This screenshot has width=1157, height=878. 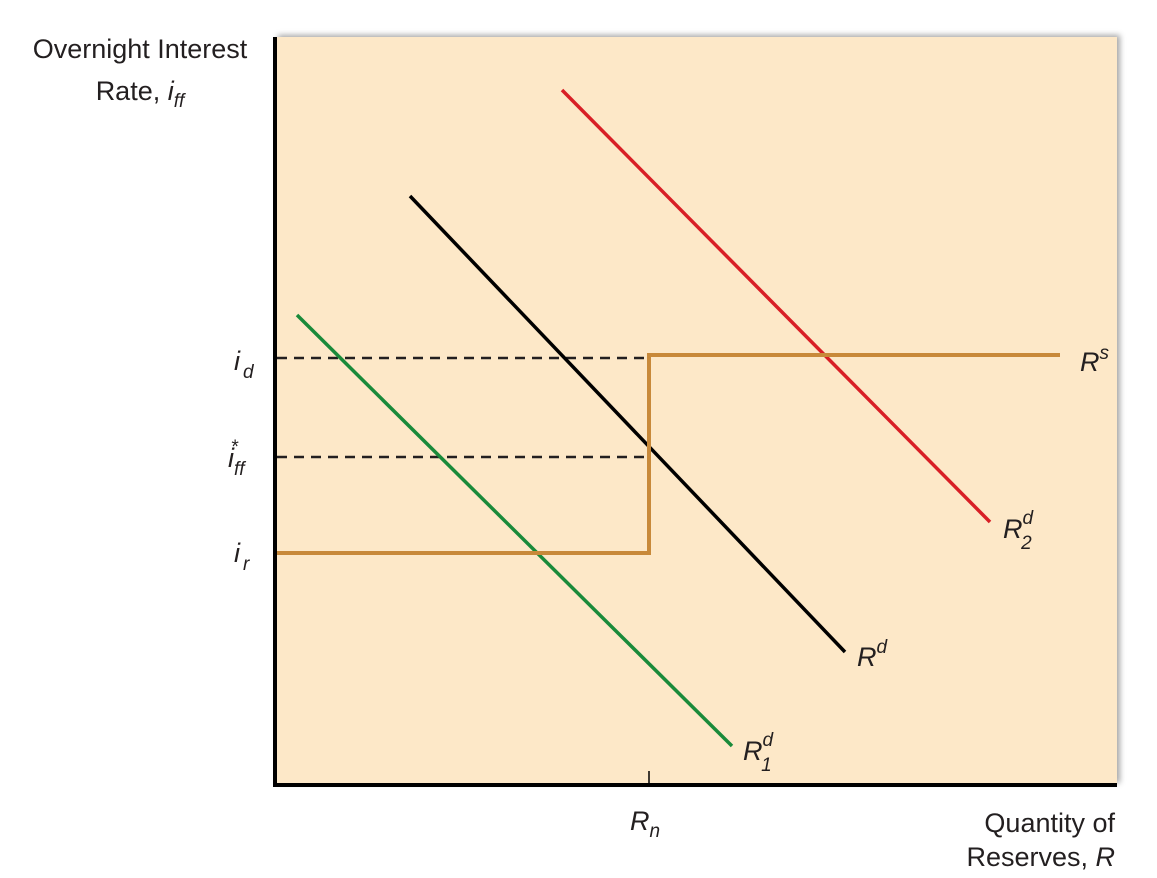 I want to click on x-axis-label: Reserves, R, so click(x=1040, y=857).